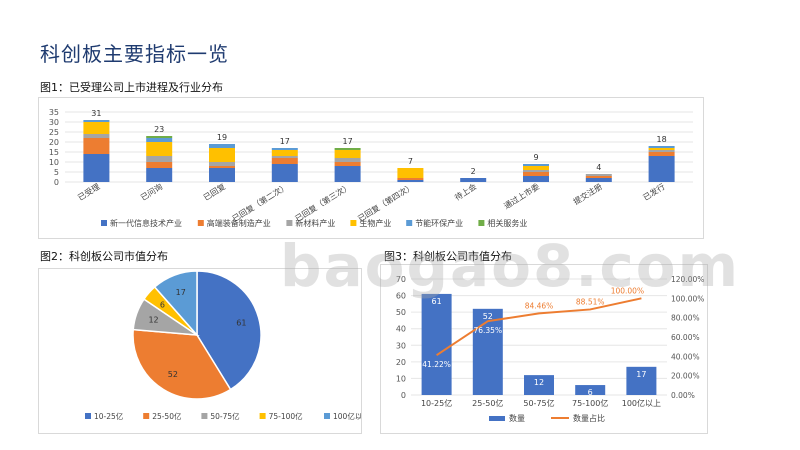 This screenshot has width=800, height=450. Describe the element at coordinates (685, 376) in the screenshot. I see `fig3-y2tick-label: 20.00%` at that location.